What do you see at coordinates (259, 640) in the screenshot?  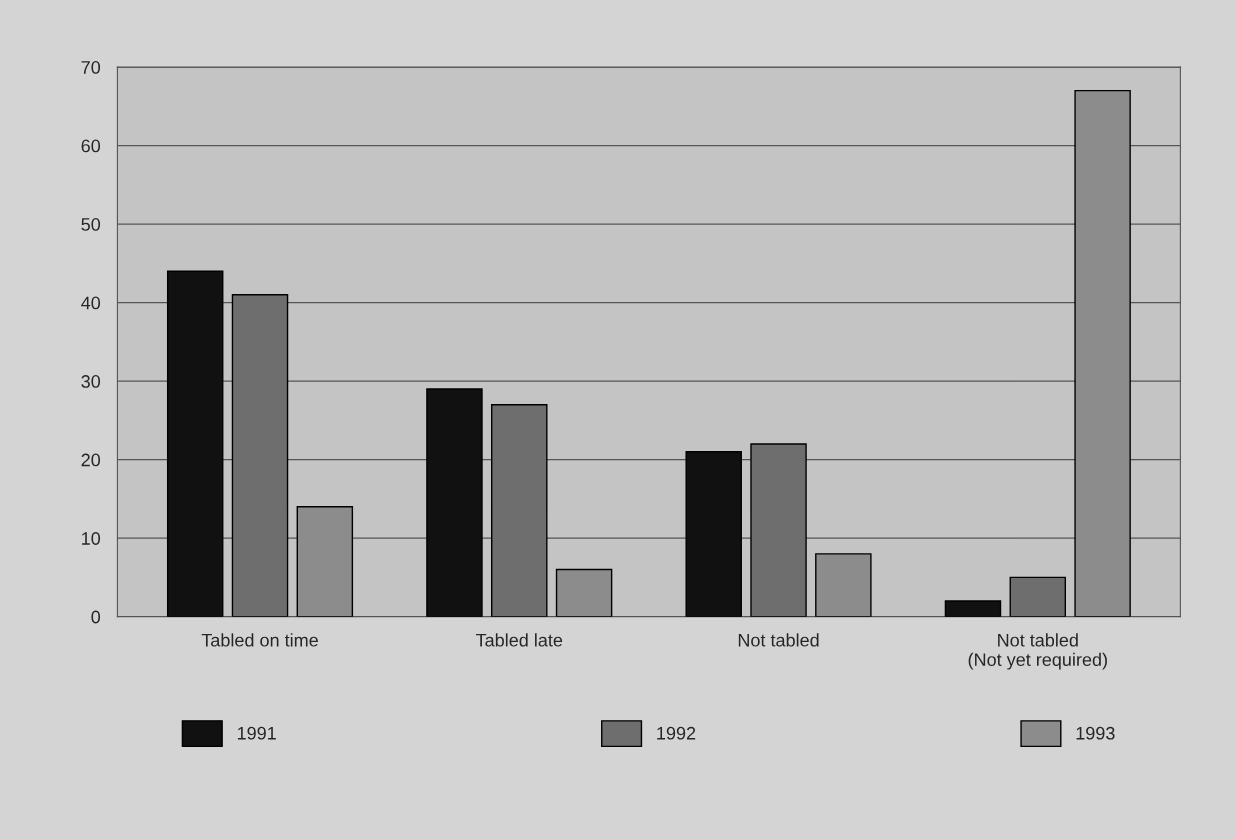 I see `x-tick-label: Tabled on time` at bounding box center [259, 640].